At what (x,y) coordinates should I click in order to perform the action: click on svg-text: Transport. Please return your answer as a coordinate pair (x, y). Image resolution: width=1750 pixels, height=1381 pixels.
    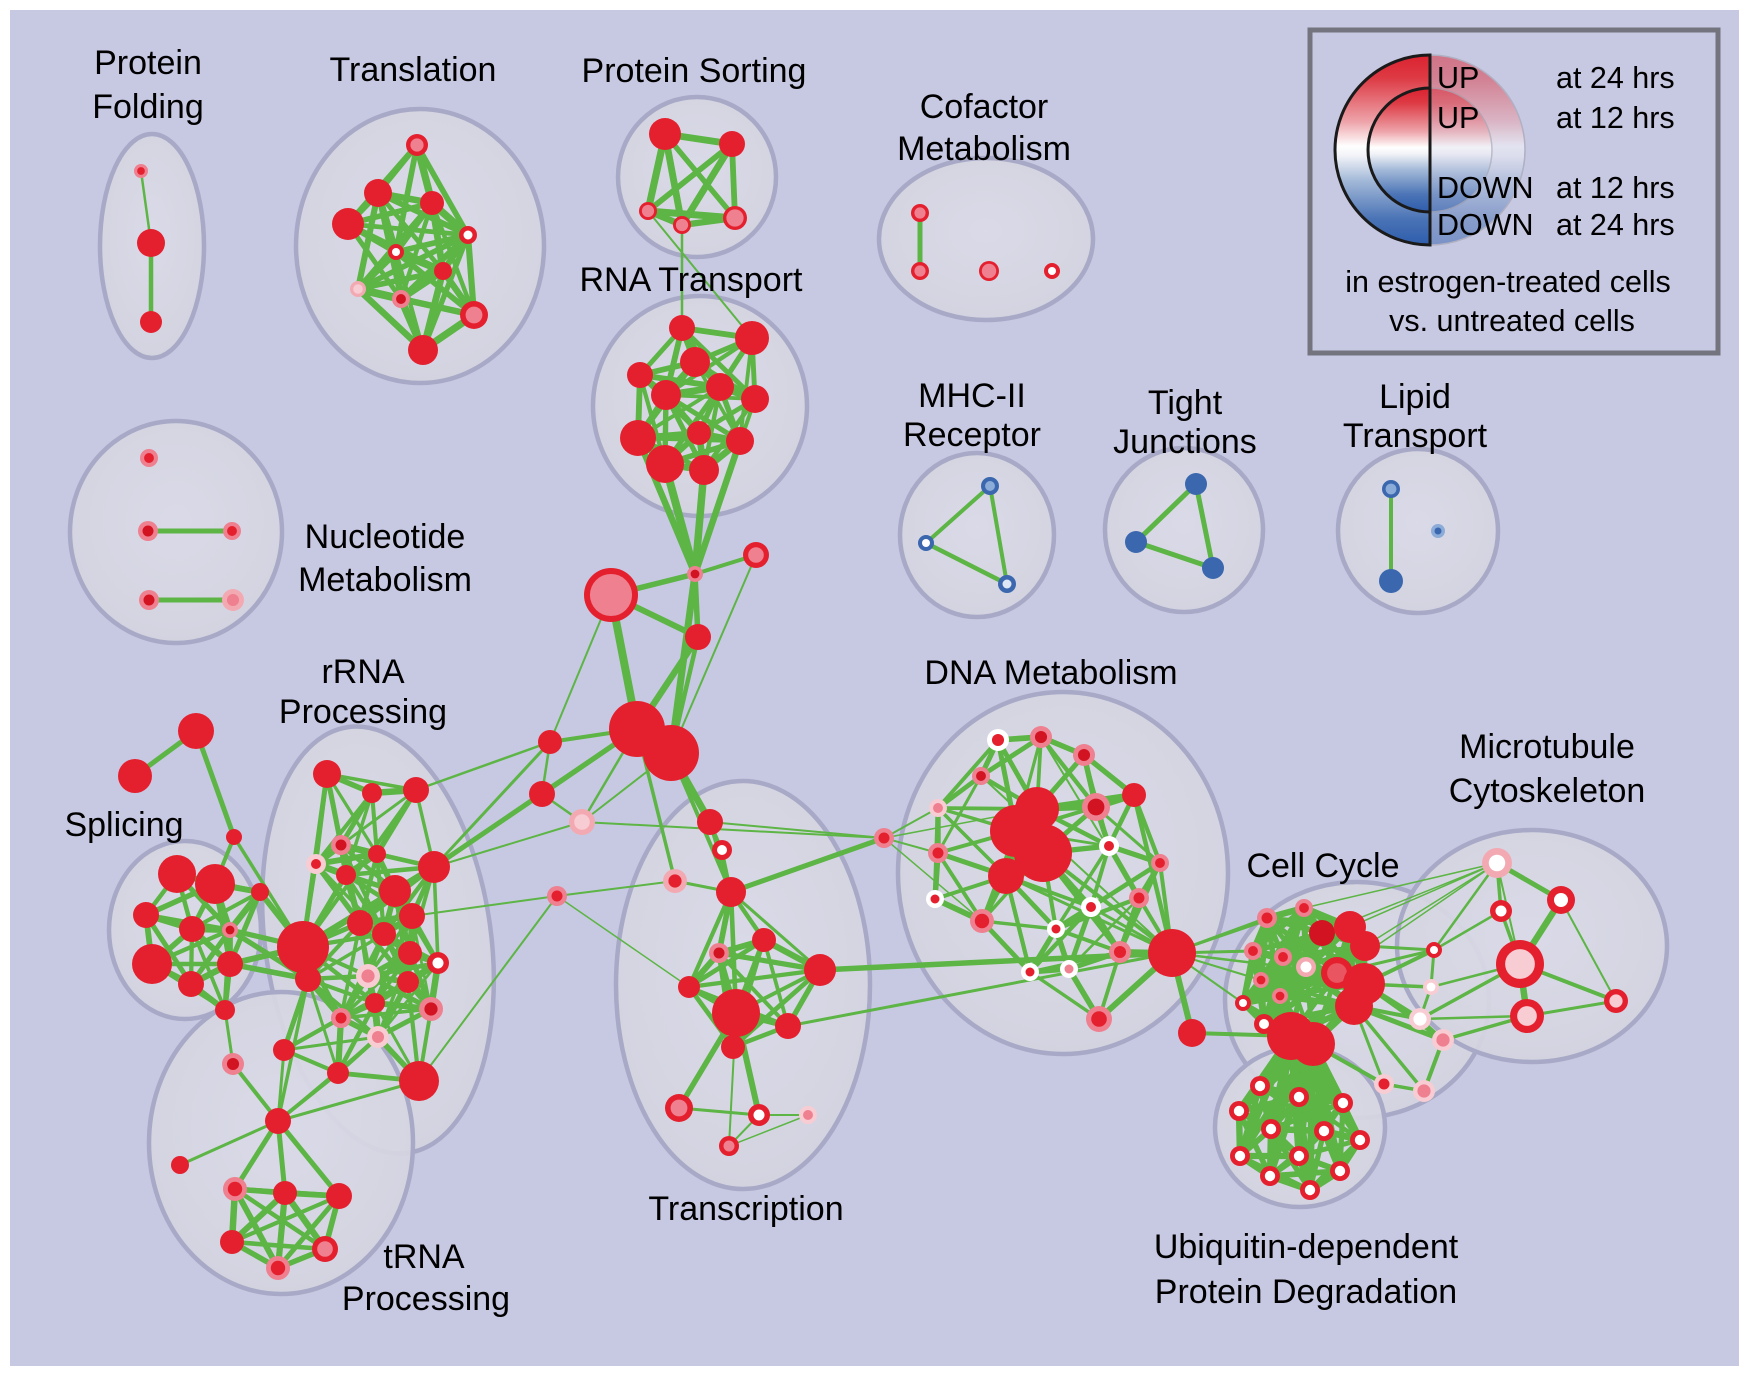
    Looking at the image, I should click on (1415, 436).